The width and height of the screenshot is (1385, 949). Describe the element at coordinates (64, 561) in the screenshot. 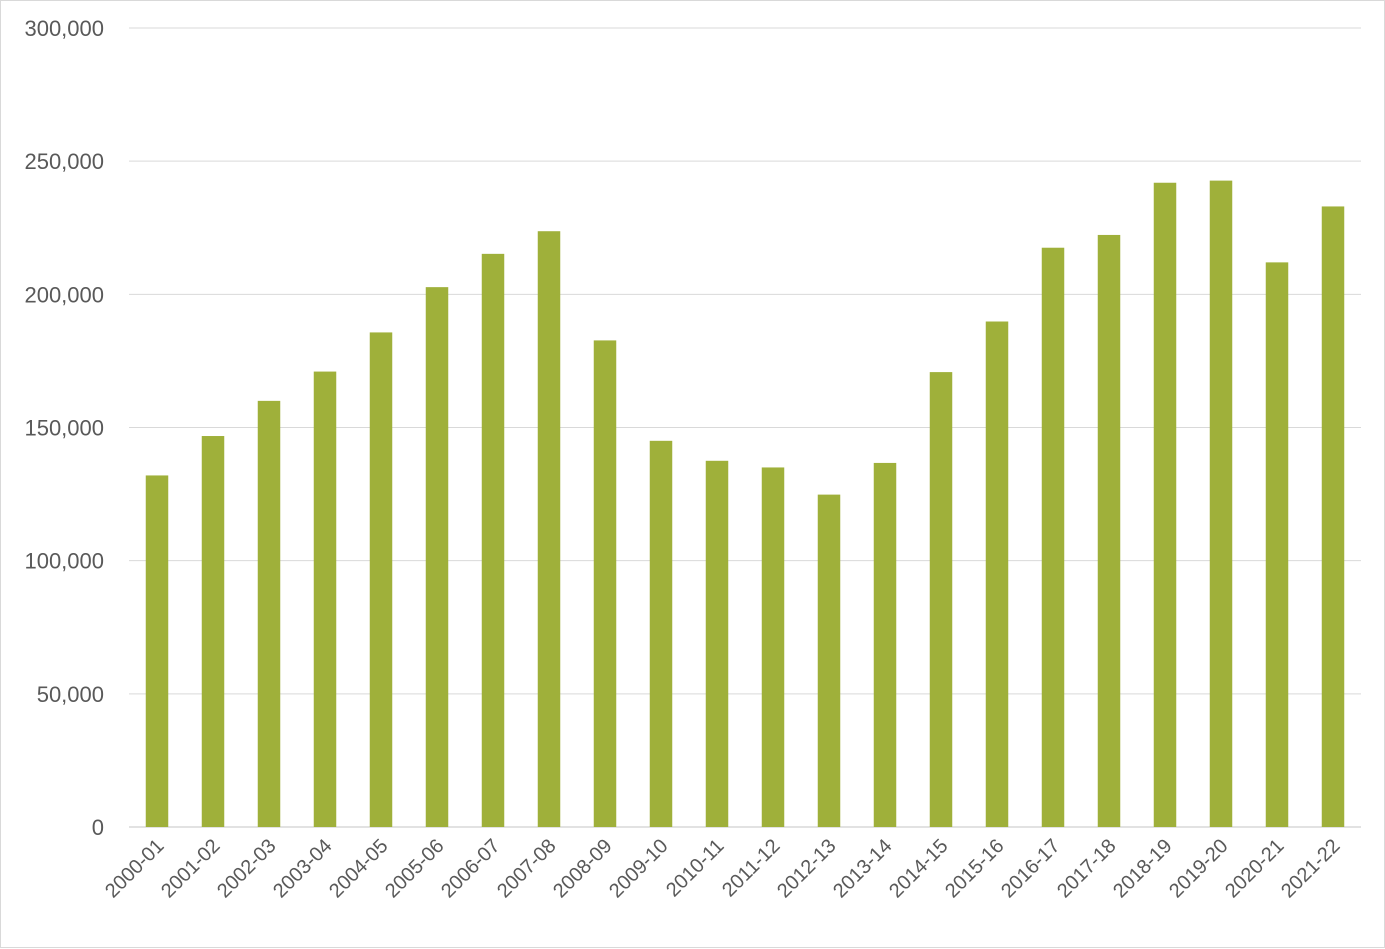

I see `y-tick-label: 100,000` at that location.